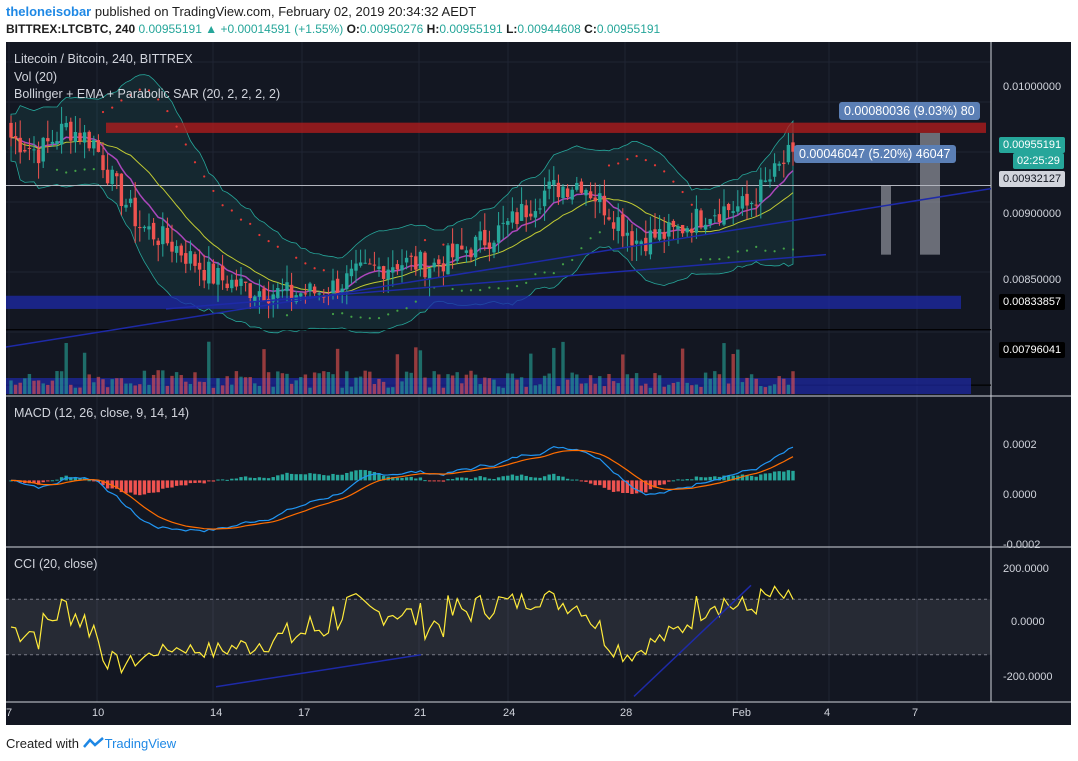 The image size is (1078, 761). I want to click on cci-tick-1: 0.0000, so click(1028, 622).